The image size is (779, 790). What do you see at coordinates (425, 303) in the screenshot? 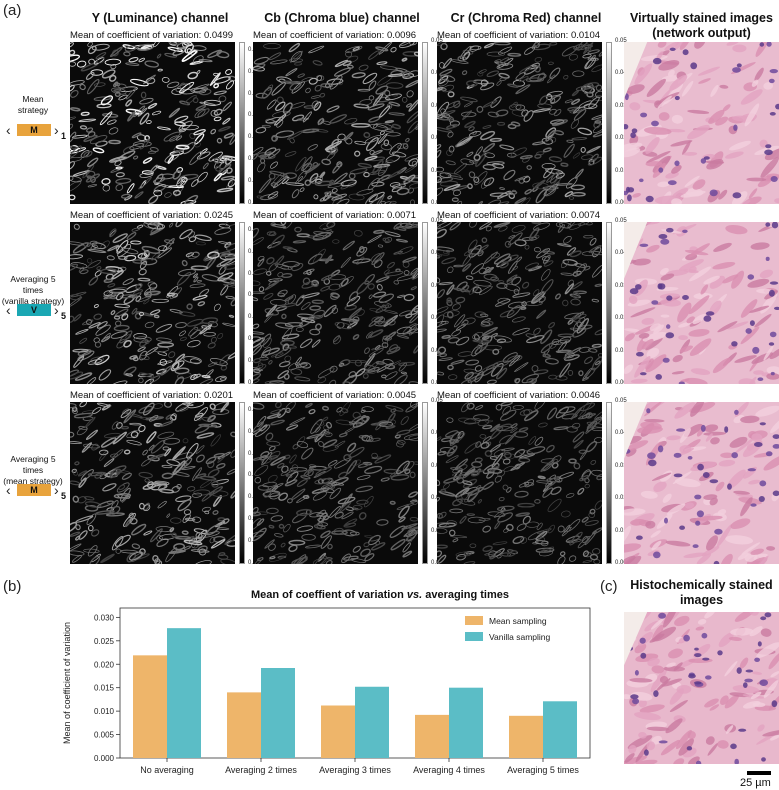
I see `colorbar` at bounding box center [425, 303].